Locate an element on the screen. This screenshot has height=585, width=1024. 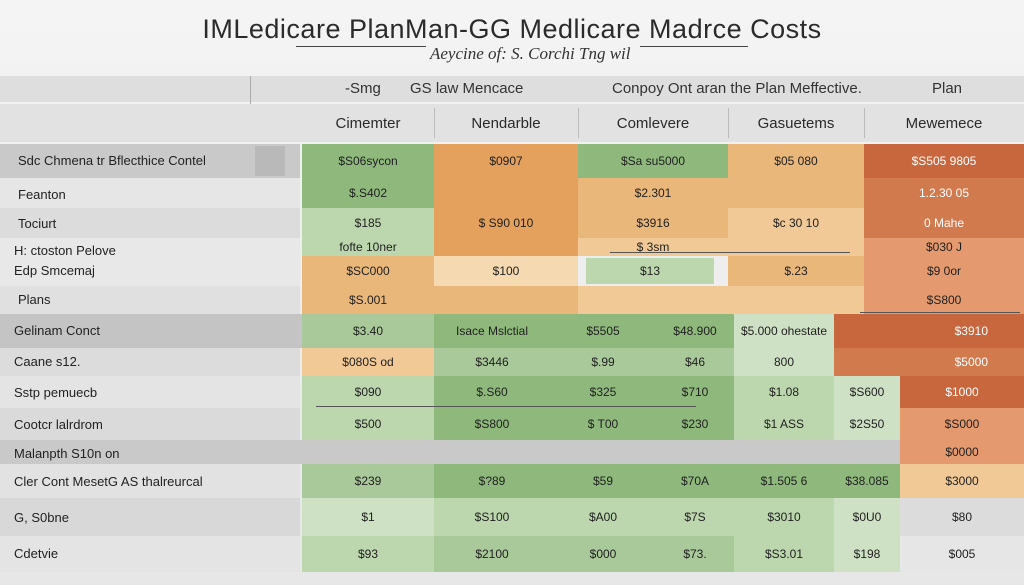
table-cell: $S000 is located at coordinates (962, 424).